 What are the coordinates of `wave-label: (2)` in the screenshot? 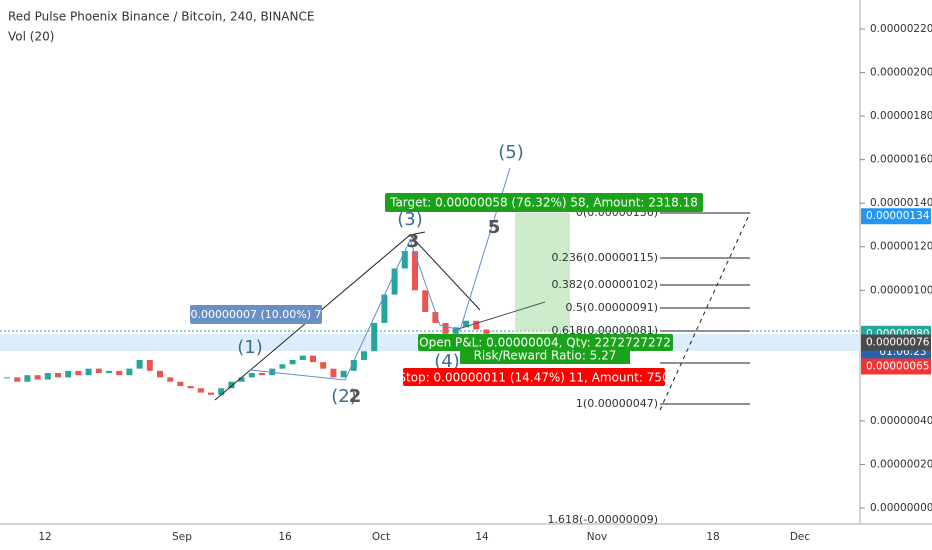 It's located at (344, 396).